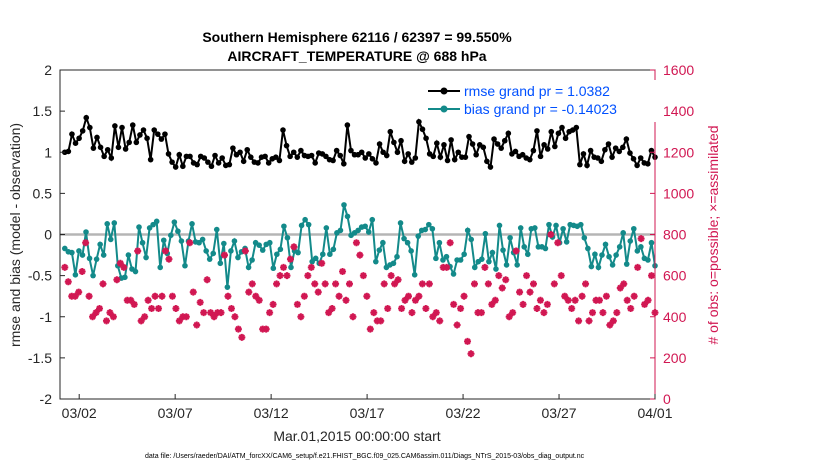  Describe the element at coordinates (540, 101) in the screenshot. I see `legend-box` at that location.